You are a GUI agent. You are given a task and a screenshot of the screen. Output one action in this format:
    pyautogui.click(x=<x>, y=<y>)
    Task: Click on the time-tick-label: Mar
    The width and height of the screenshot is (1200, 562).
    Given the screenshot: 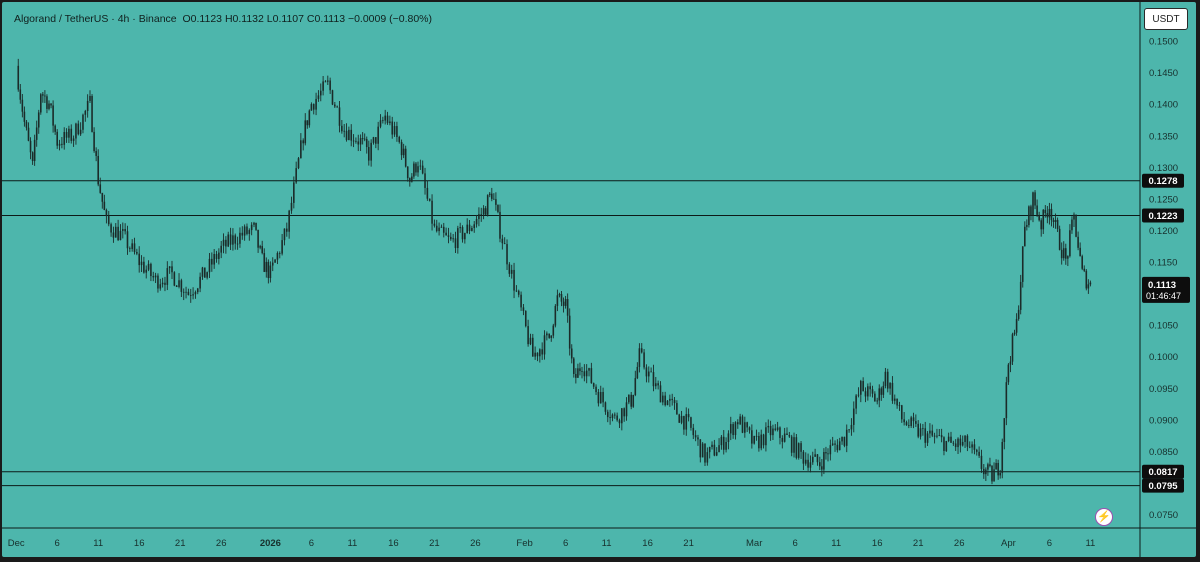 What is the action you would take?
    pyautogui.click(x=754, y=543)
    